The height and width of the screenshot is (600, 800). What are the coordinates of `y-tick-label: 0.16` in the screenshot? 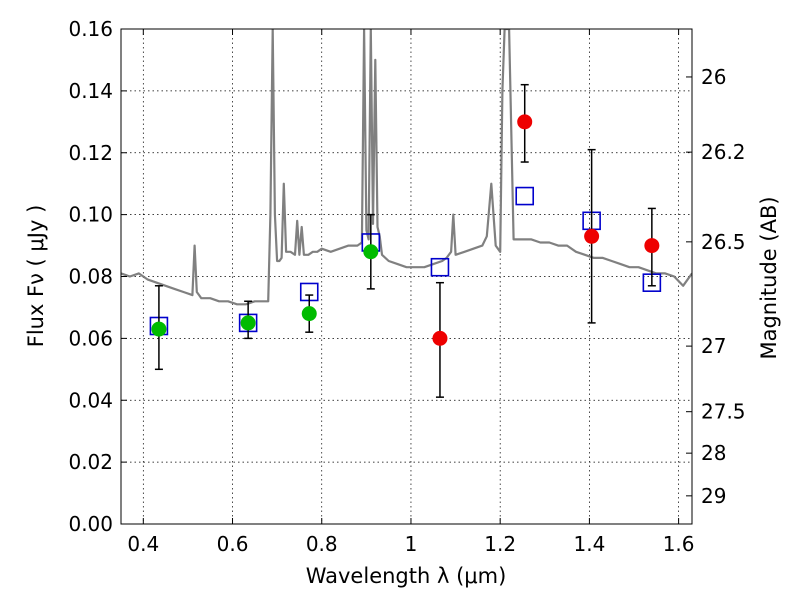 It's located at (90, 29).